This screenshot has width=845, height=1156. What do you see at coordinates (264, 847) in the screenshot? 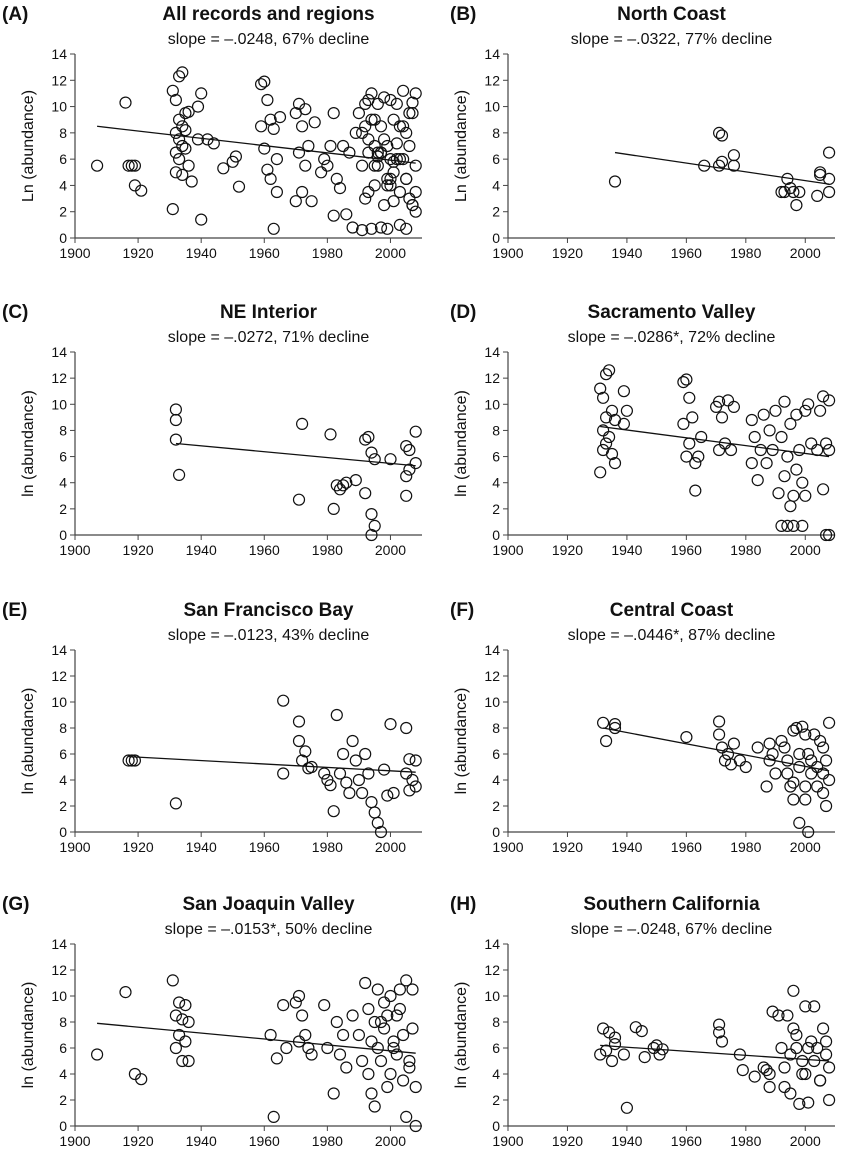
I see `x-tick-label: 1960` at bounding box center [264, 847].